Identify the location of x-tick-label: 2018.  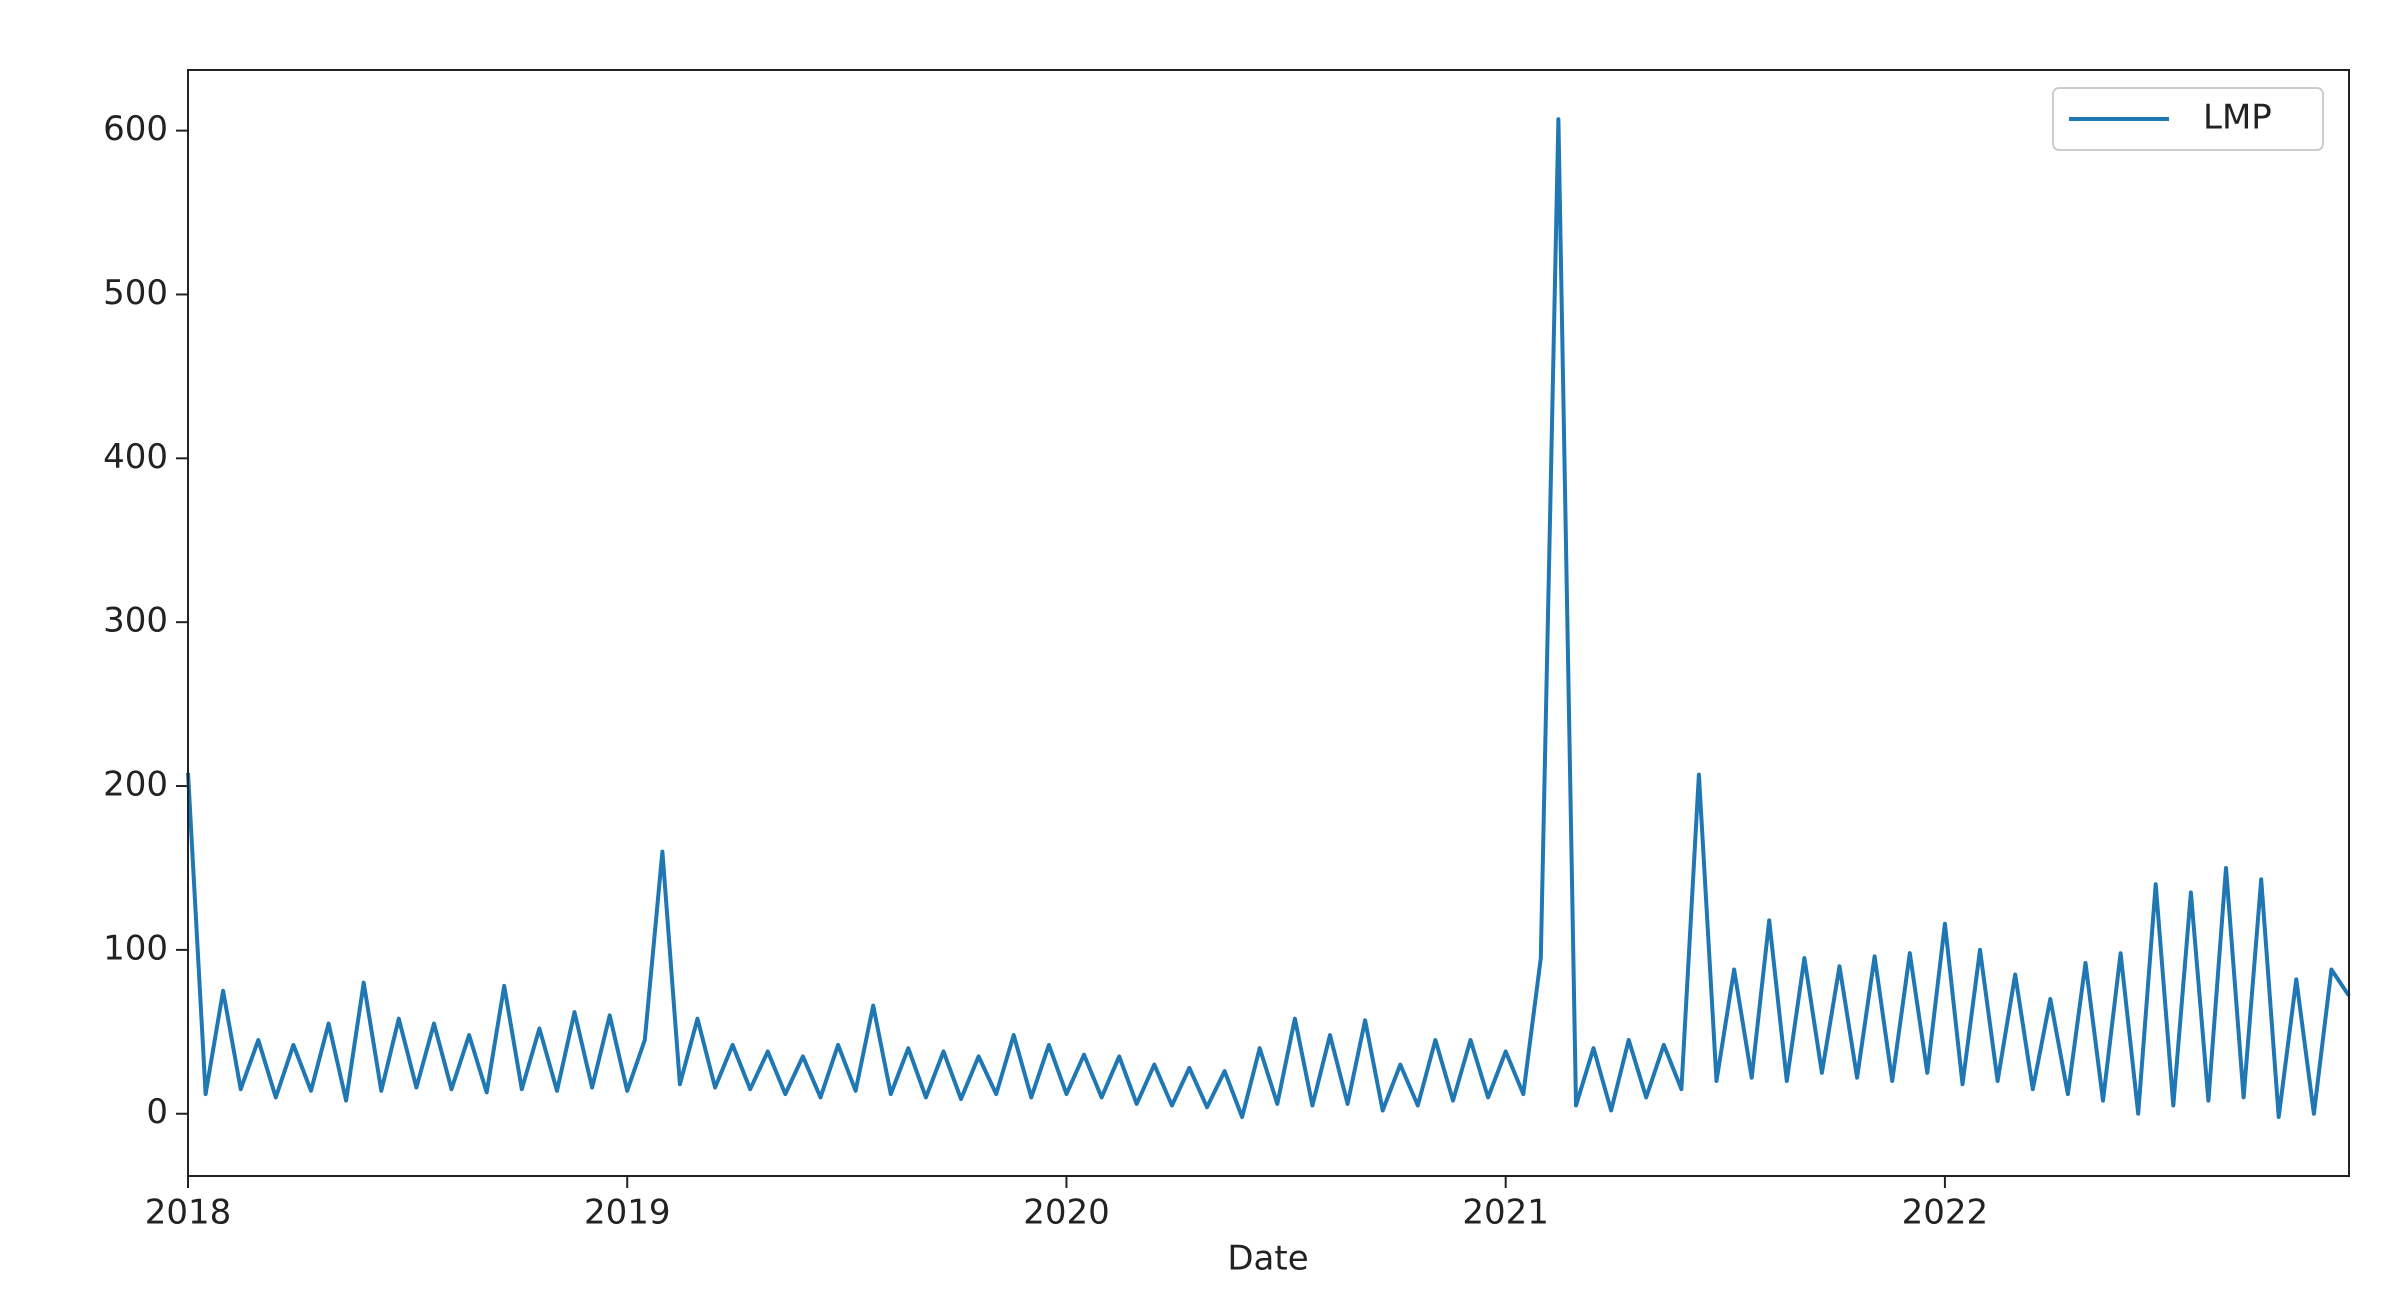
(188, 1213).